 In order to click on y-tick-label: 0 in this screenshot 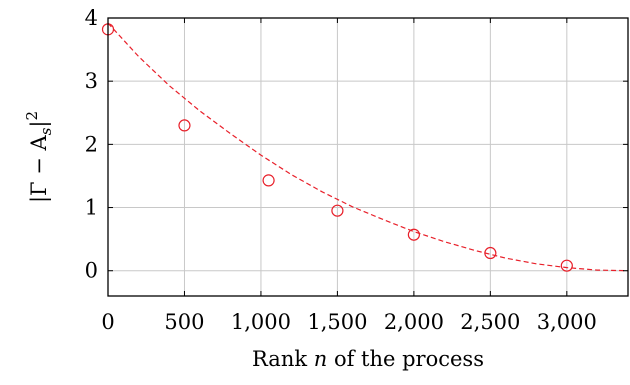, I will do `click(91, 271)`.